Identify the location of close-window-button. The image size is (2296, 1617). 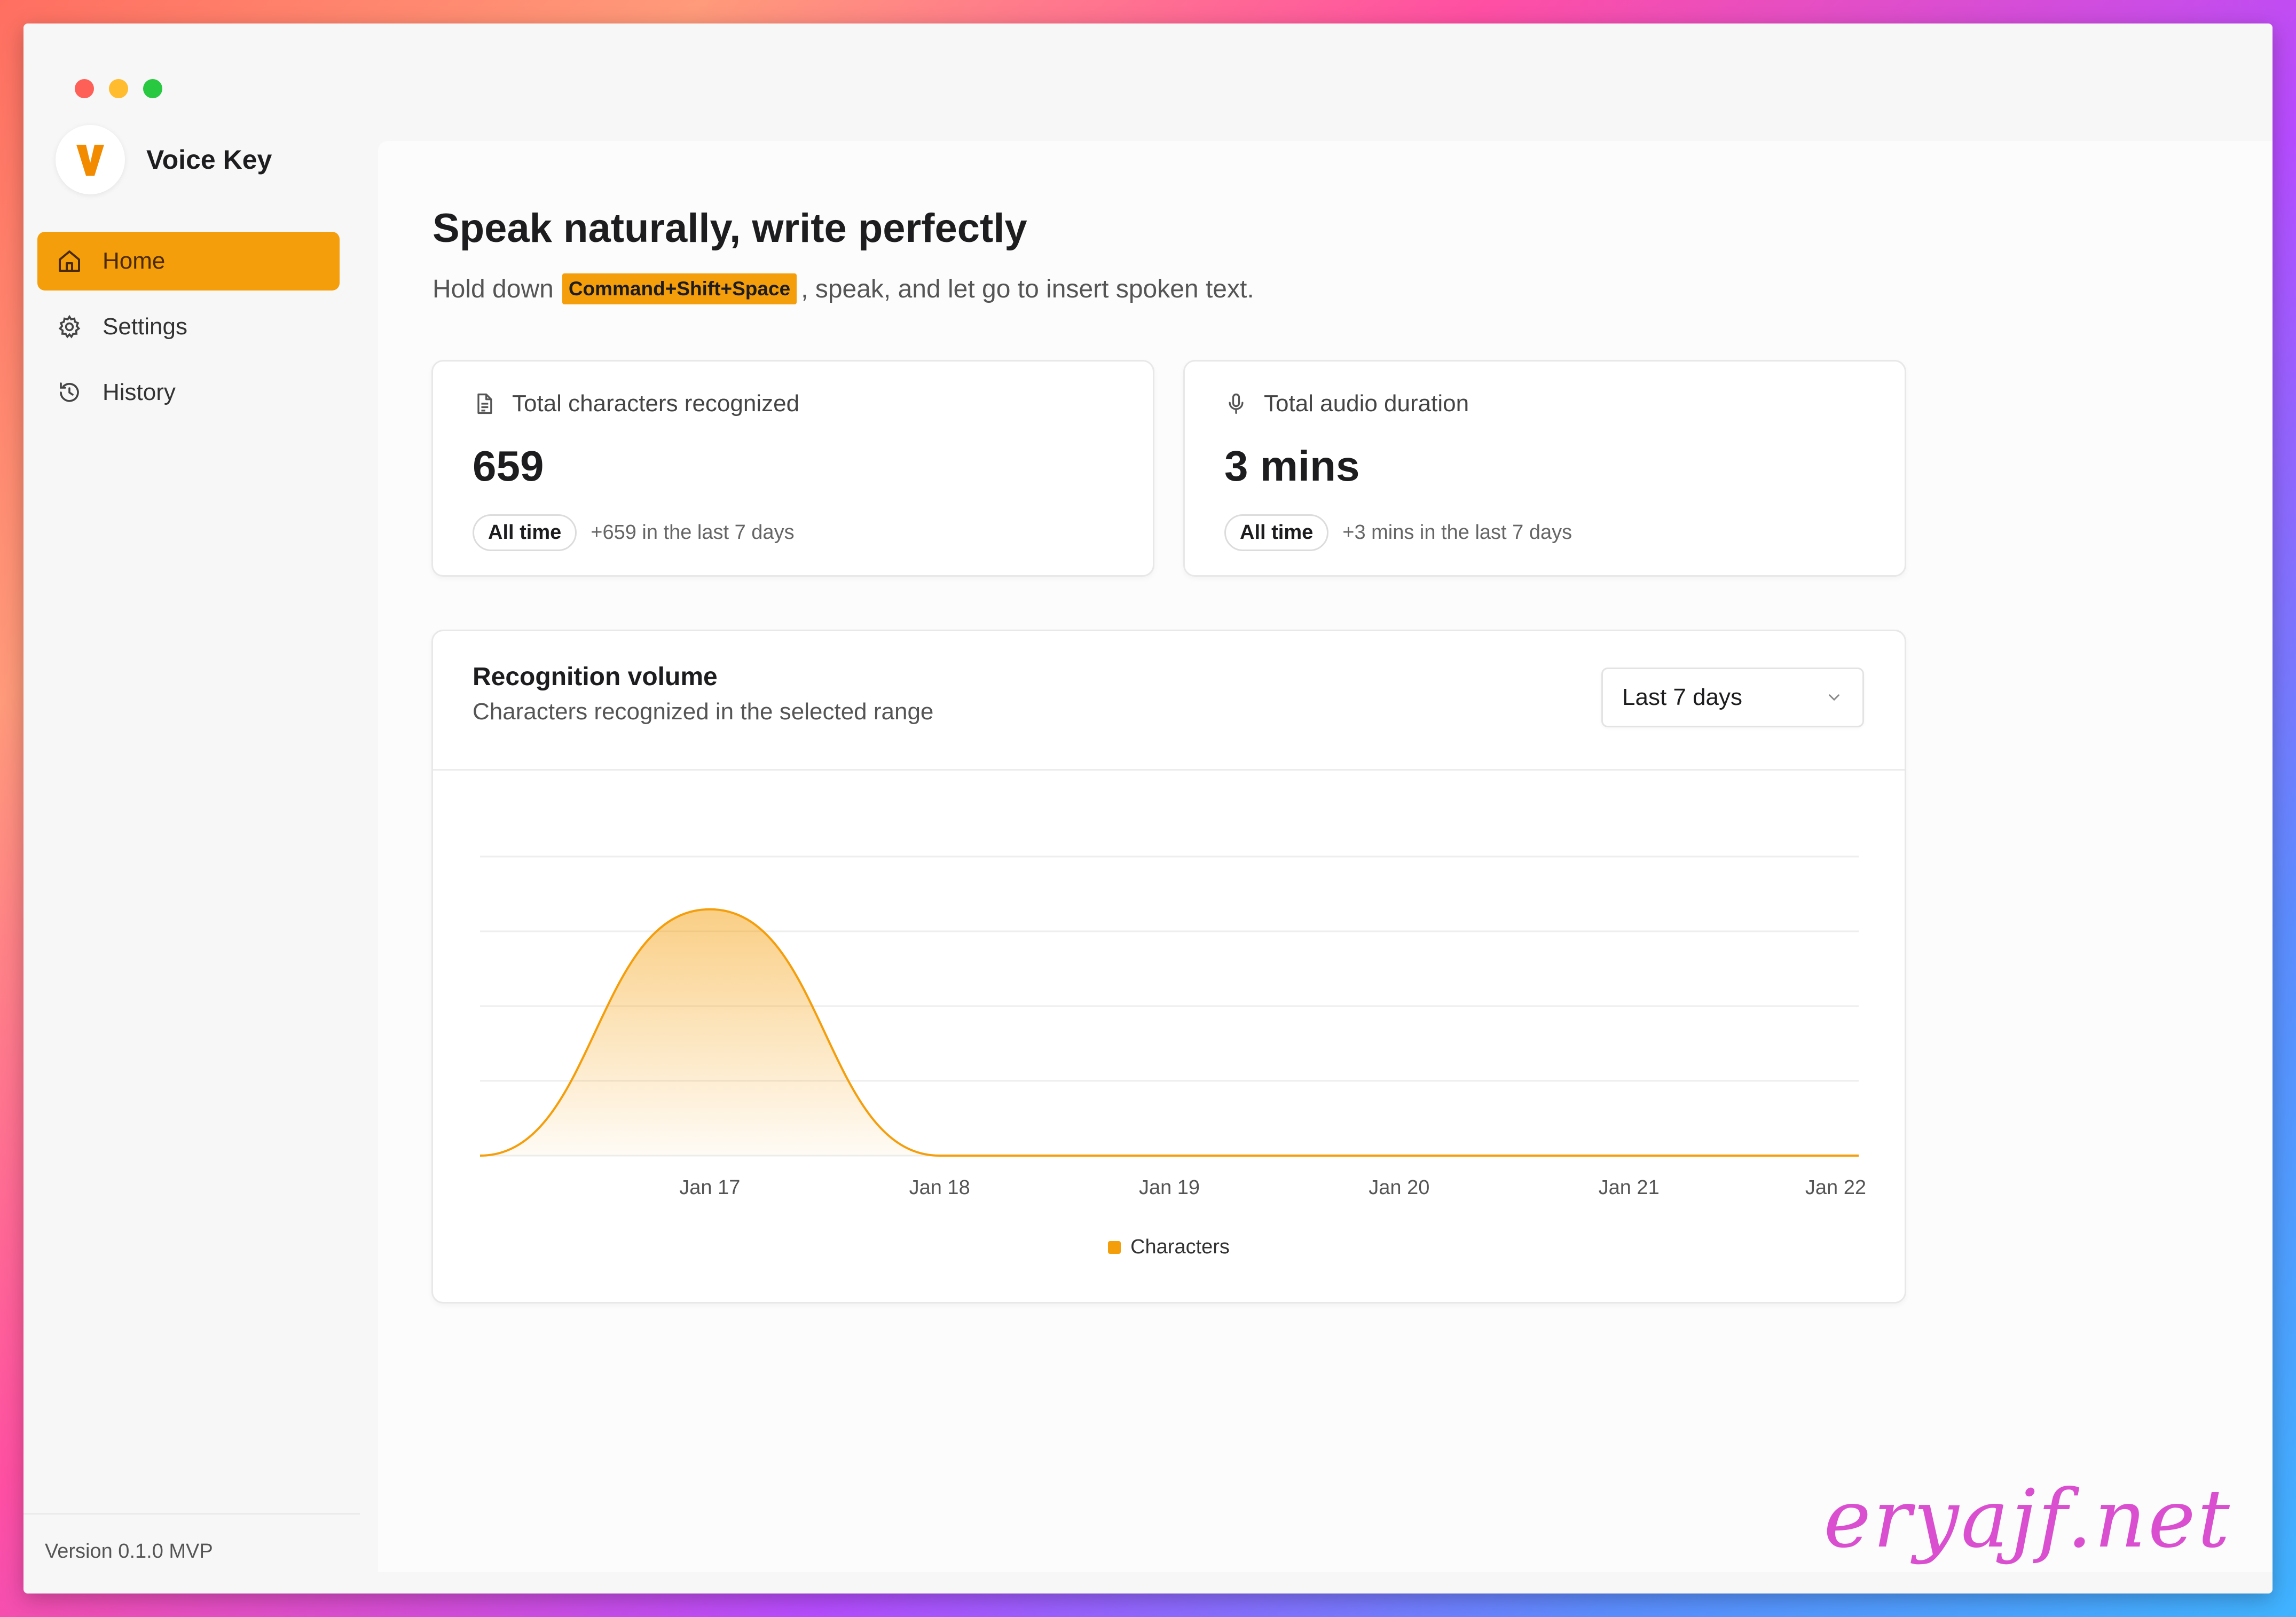
(84, 89).